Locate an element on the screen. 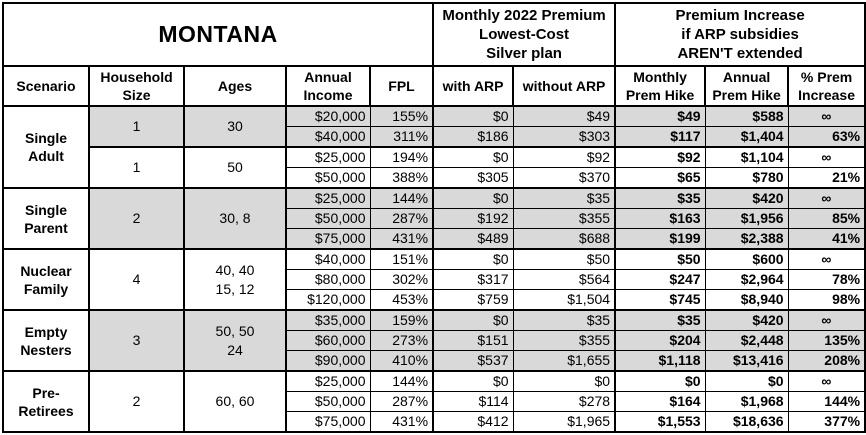  cell-scenario: Pre- Retirees is located at coordinates (46, 401).